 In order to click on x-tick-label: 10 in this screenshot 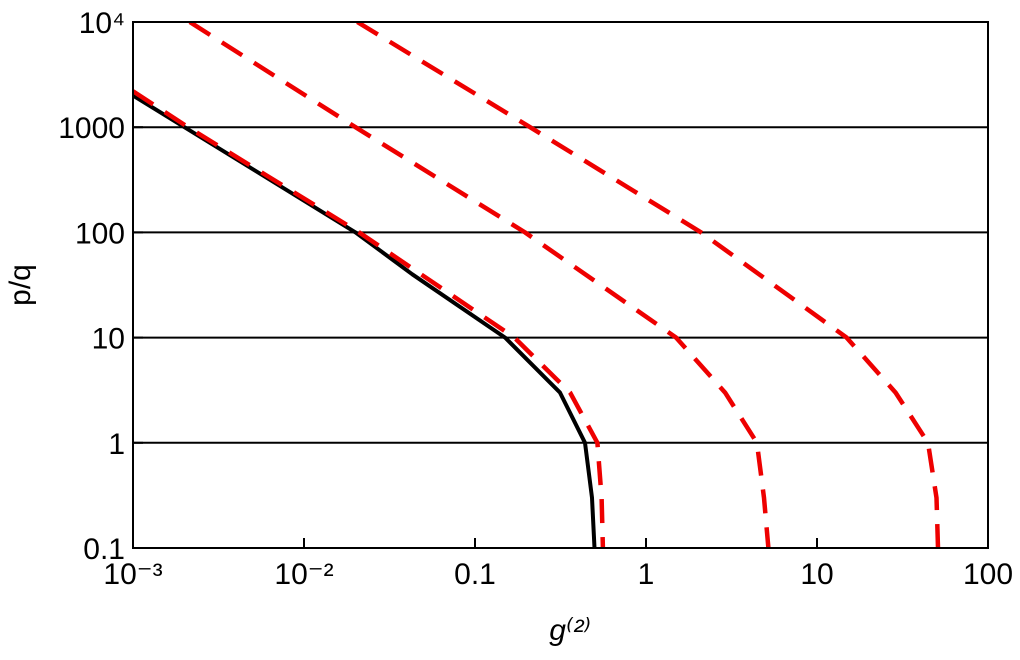, I will do `click(816, 574)`.